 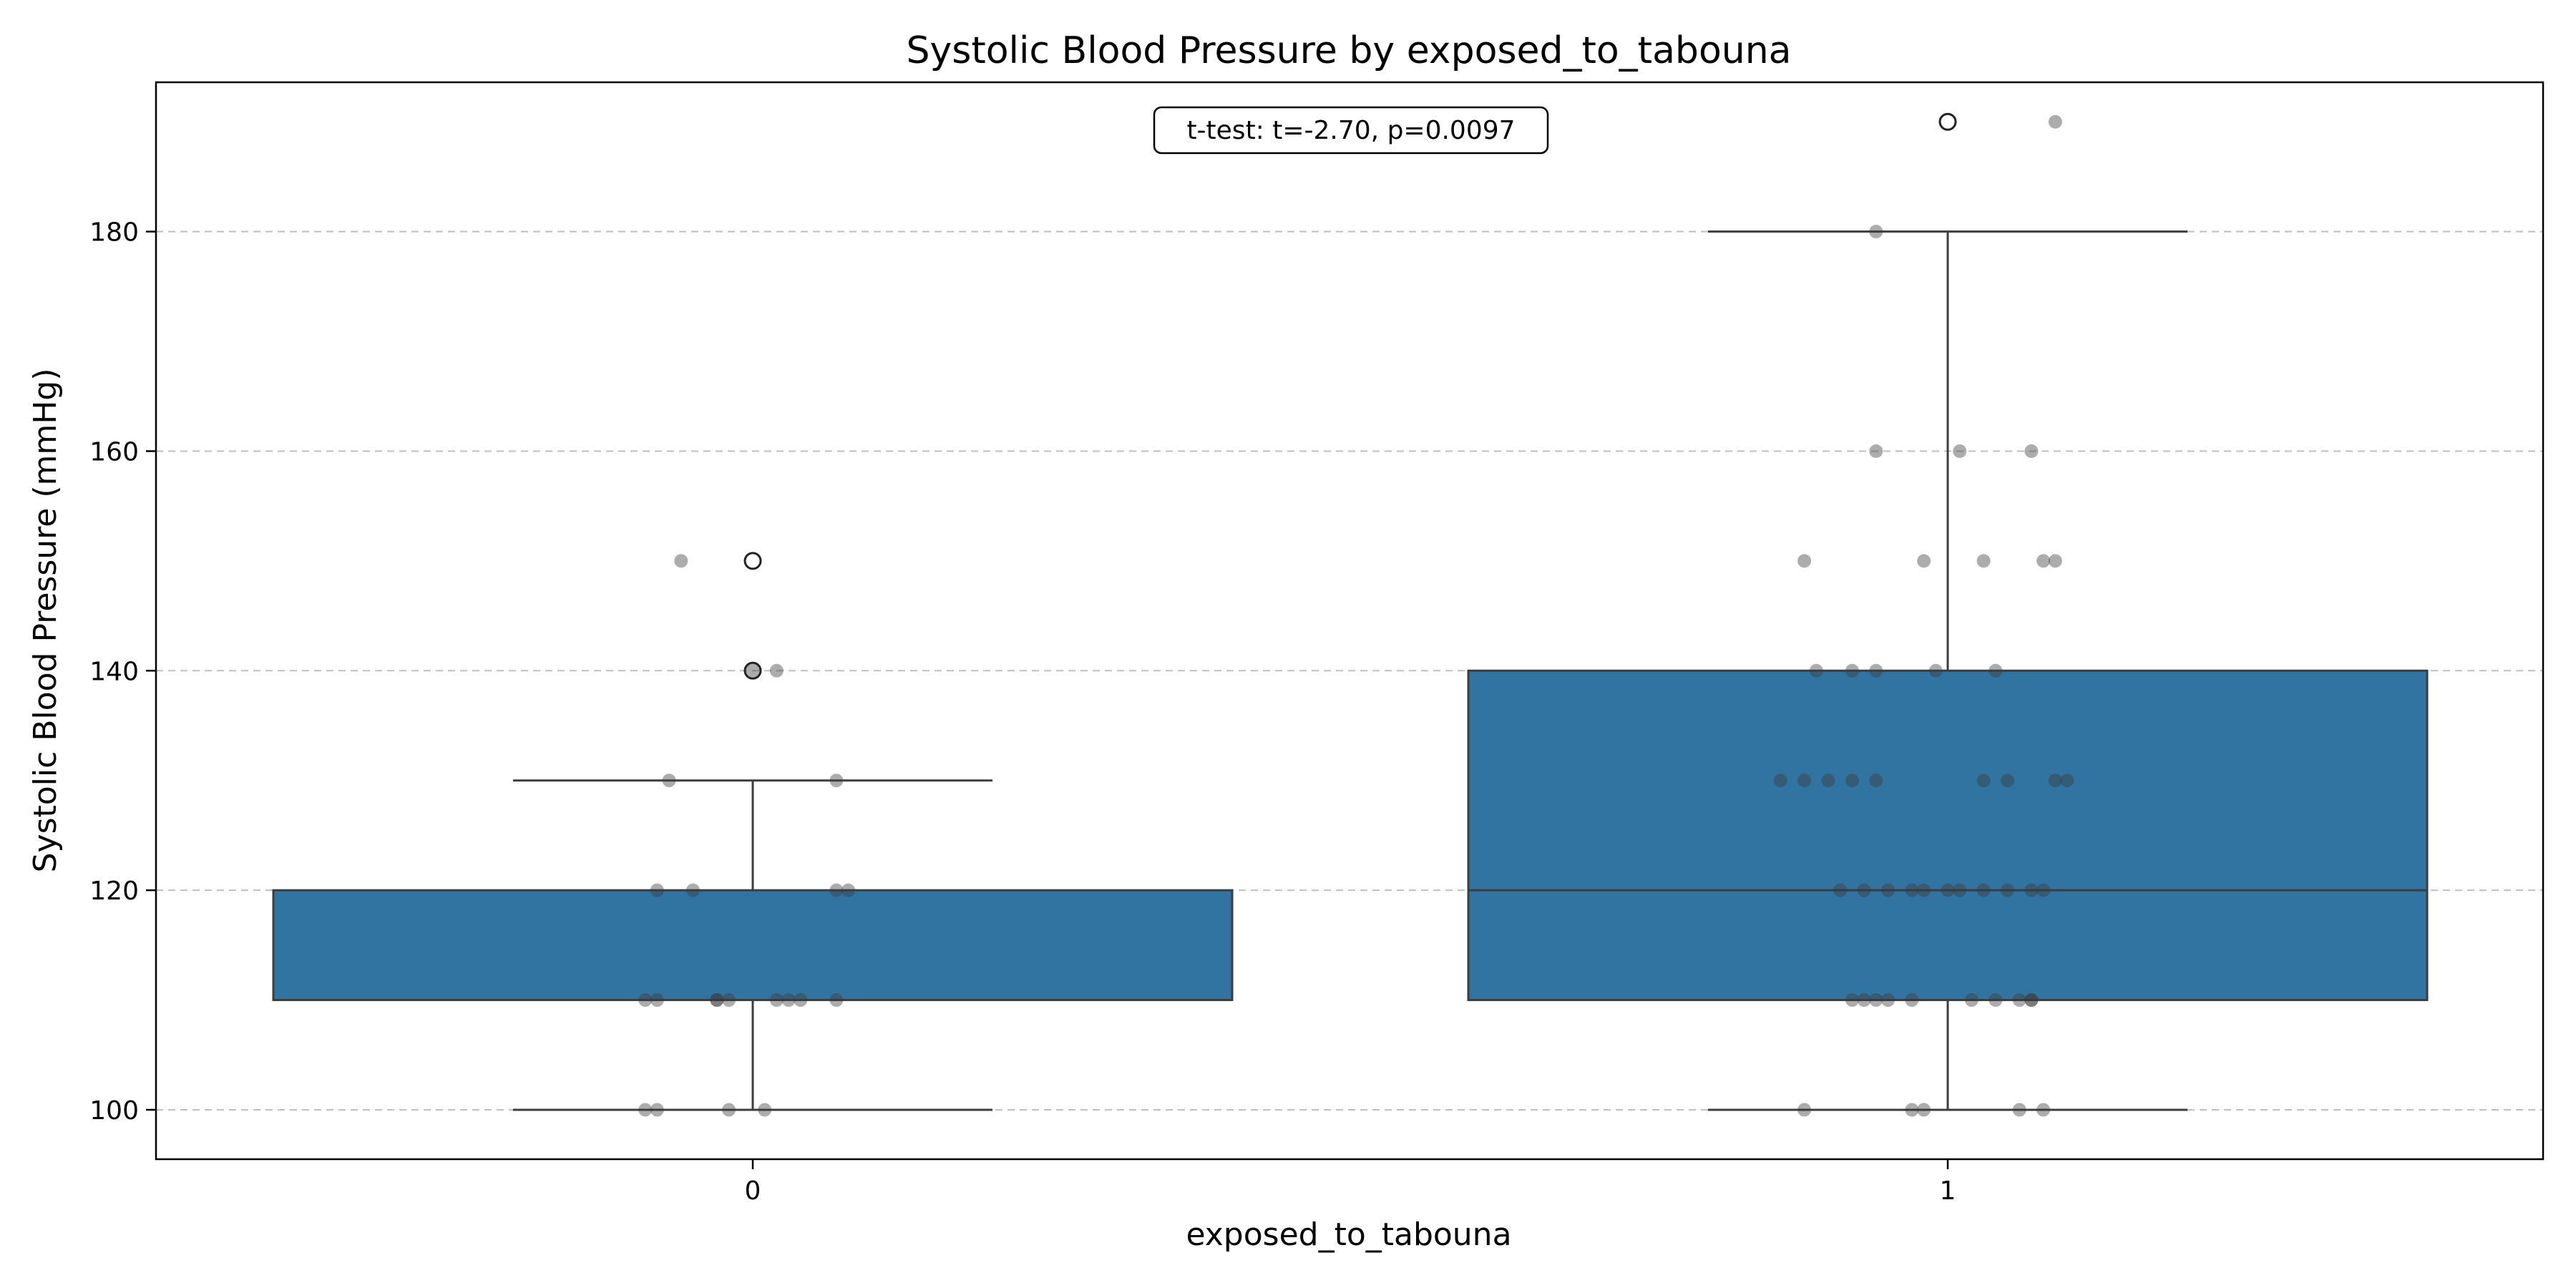 I want to click on y-tick-label: 140, so click(x=114, y=671).